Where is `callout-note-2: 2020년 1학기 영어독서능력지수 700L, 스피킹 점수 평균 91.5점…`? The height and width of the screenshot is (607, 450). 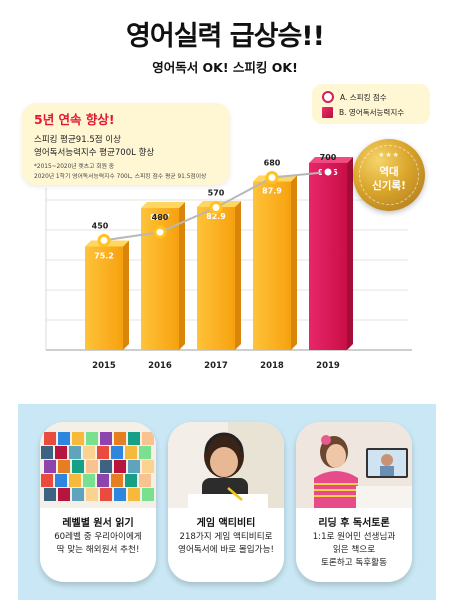
callout-note-2: 2020년 1학기 영어독서능력지수 700L, 스피킹 점수 평균 91.5점… is located at coordinates (120, 177).